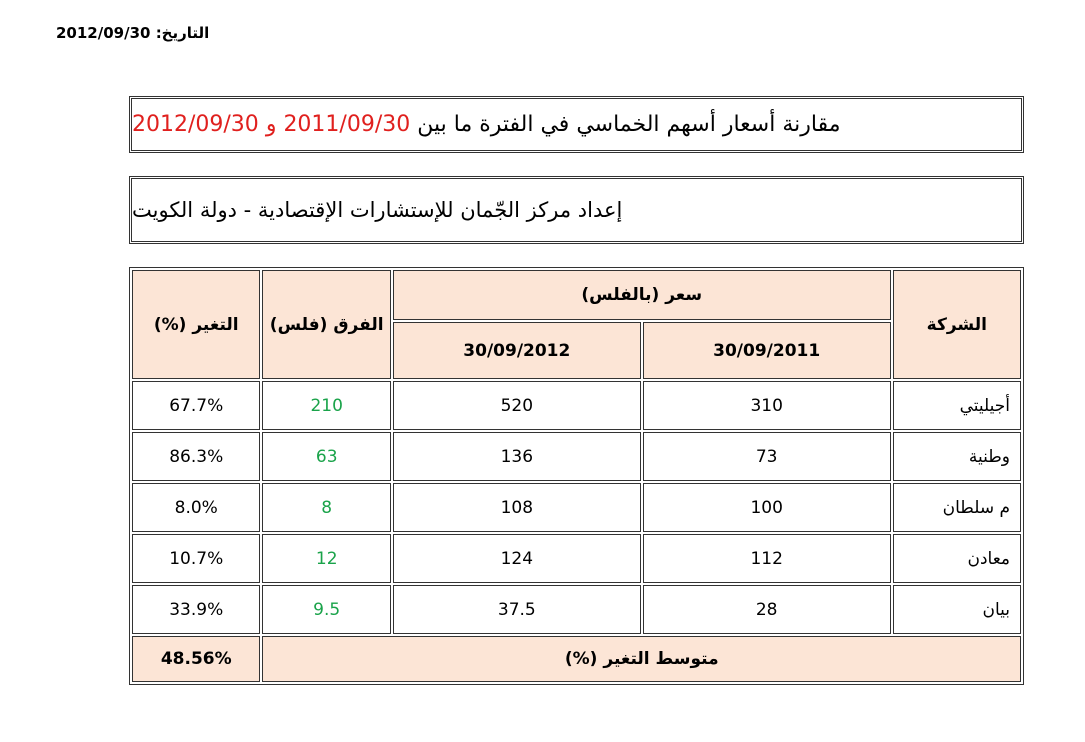 Image resolution: width=1085 pixels, height=742 pixels. Describe the element at coordinates (516, 350) in the screenshot. I see `header-date-2012: 30/09/2012` at that location.